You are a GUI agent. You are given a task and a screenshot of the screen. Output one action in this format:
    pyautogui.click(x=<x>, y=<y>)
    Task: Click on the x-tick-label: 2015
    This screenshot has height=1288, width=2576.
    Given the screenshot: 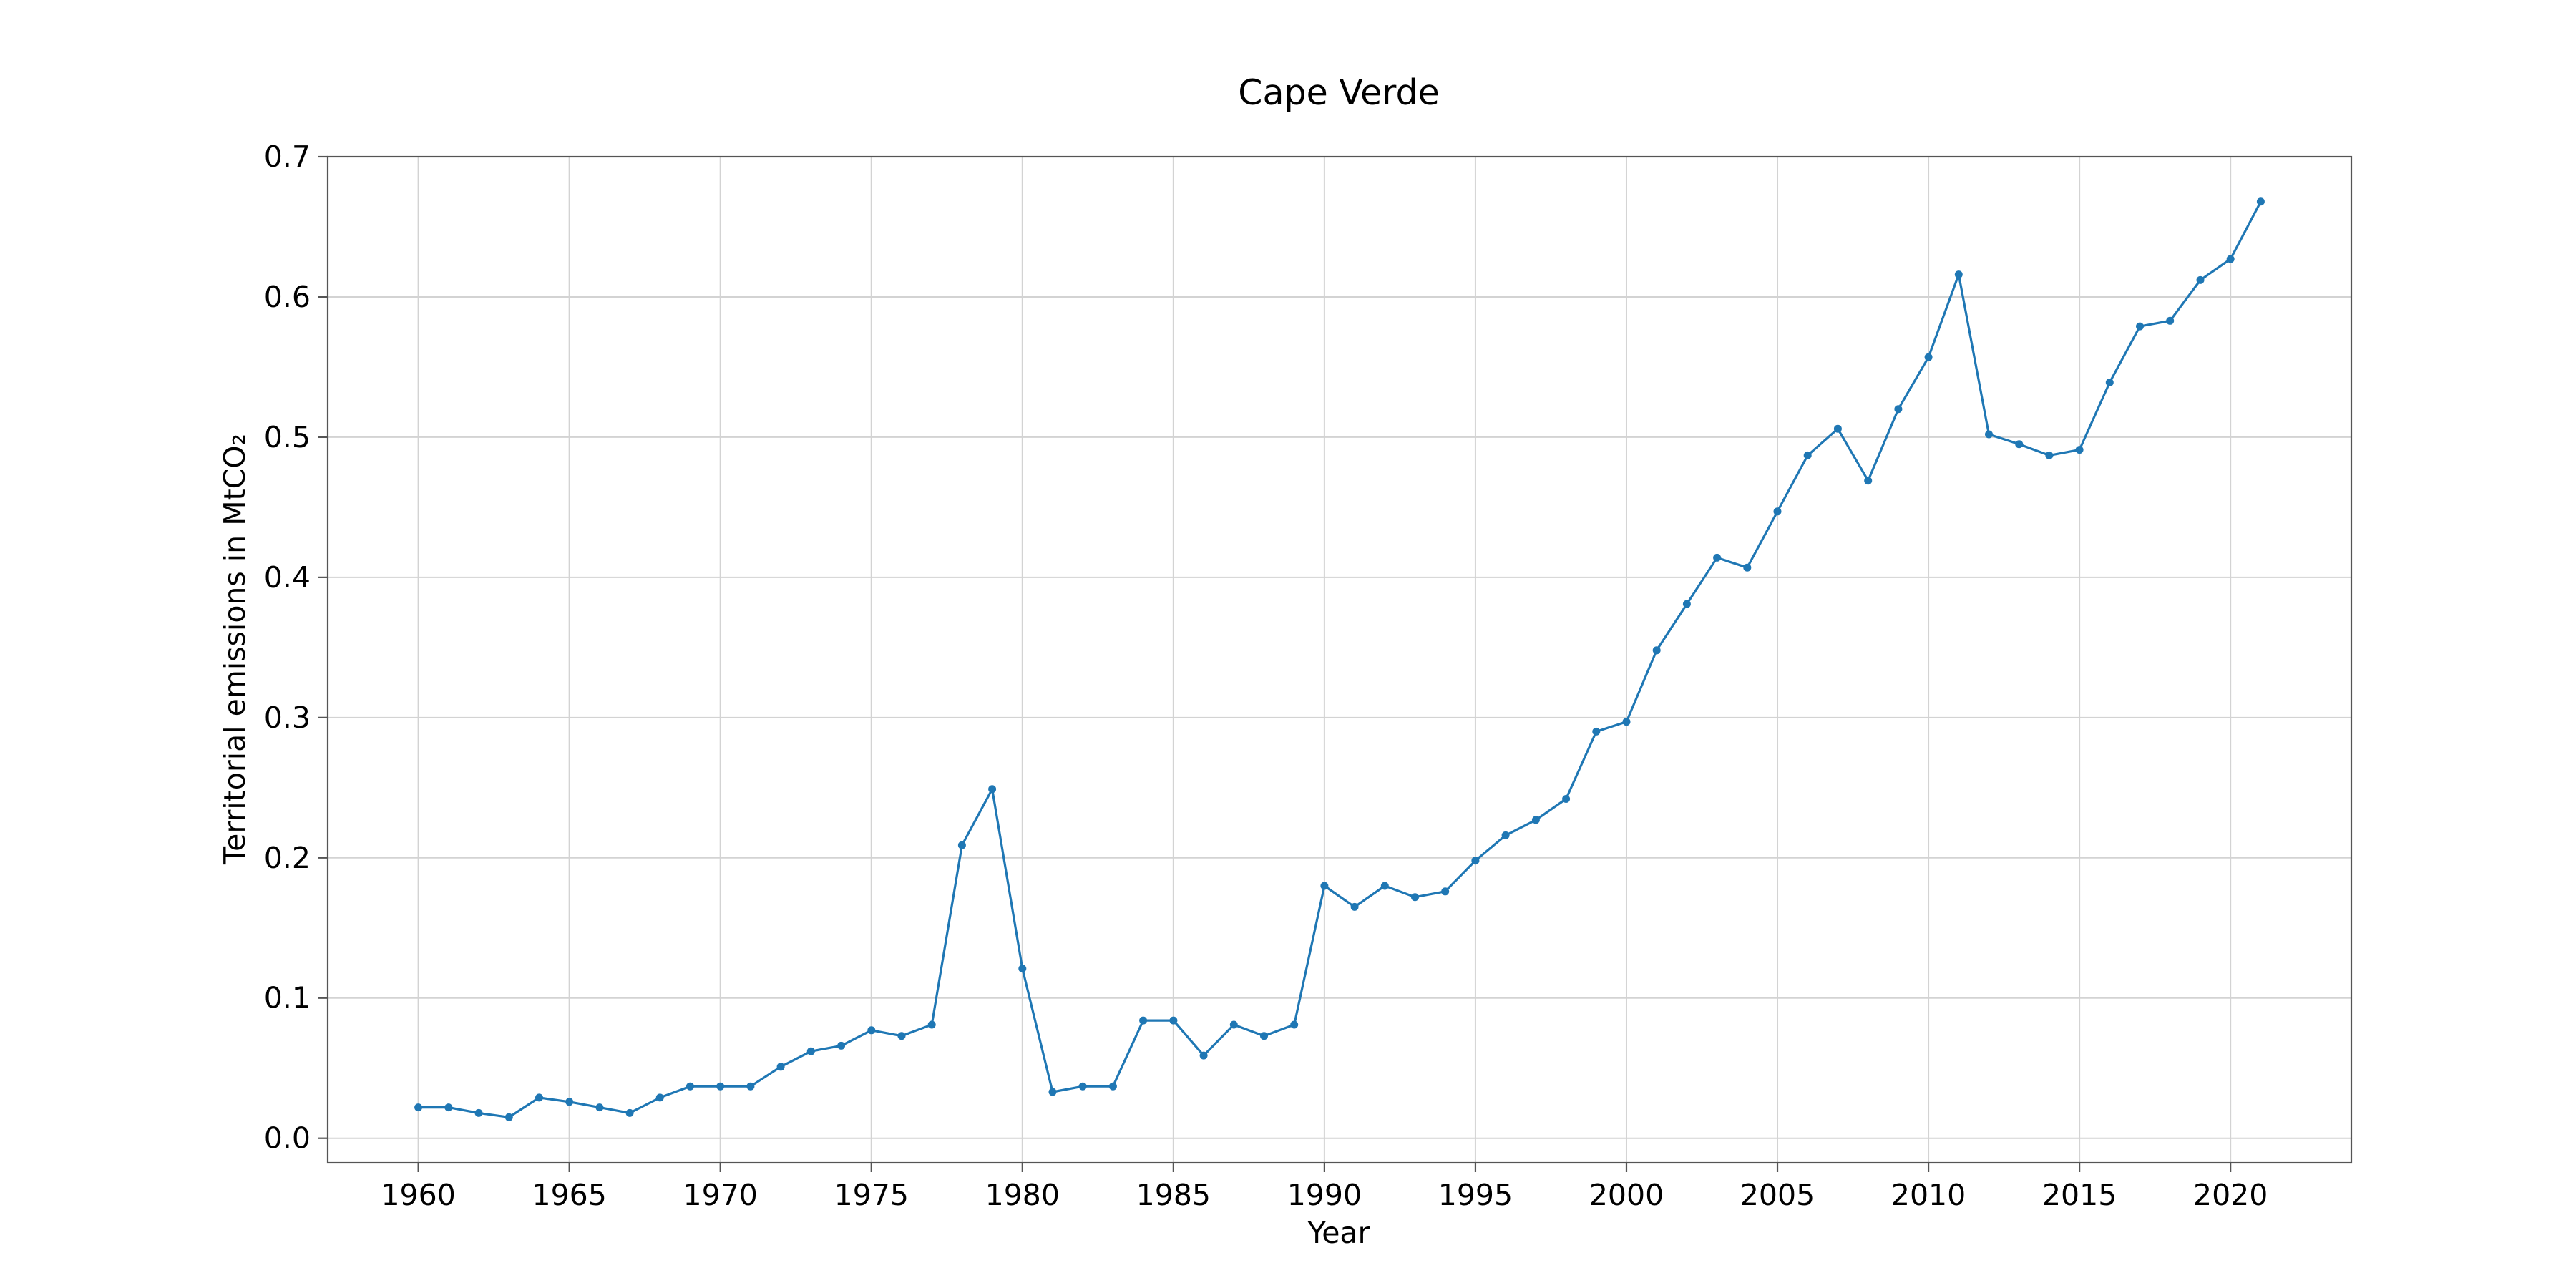 What is the action you would take?
    pyautogui.click(x=2079, y=1195)
    